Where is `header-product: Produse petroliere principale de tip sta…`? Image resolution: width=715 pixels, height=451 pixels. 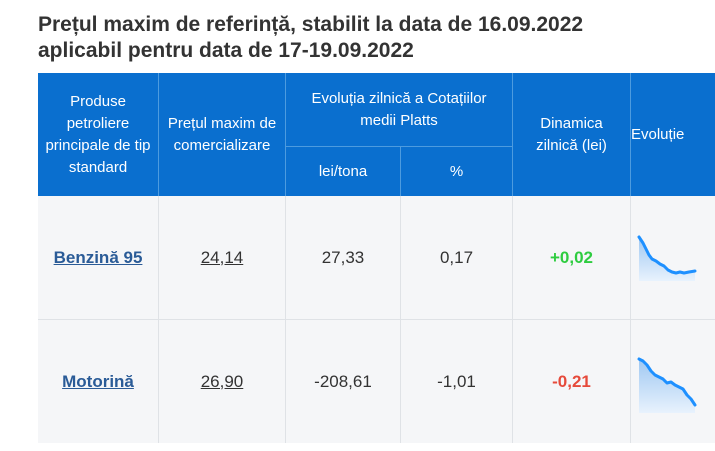
header-product: Produse petroliere principale de tip sta… is located at coordinates (98, 134).